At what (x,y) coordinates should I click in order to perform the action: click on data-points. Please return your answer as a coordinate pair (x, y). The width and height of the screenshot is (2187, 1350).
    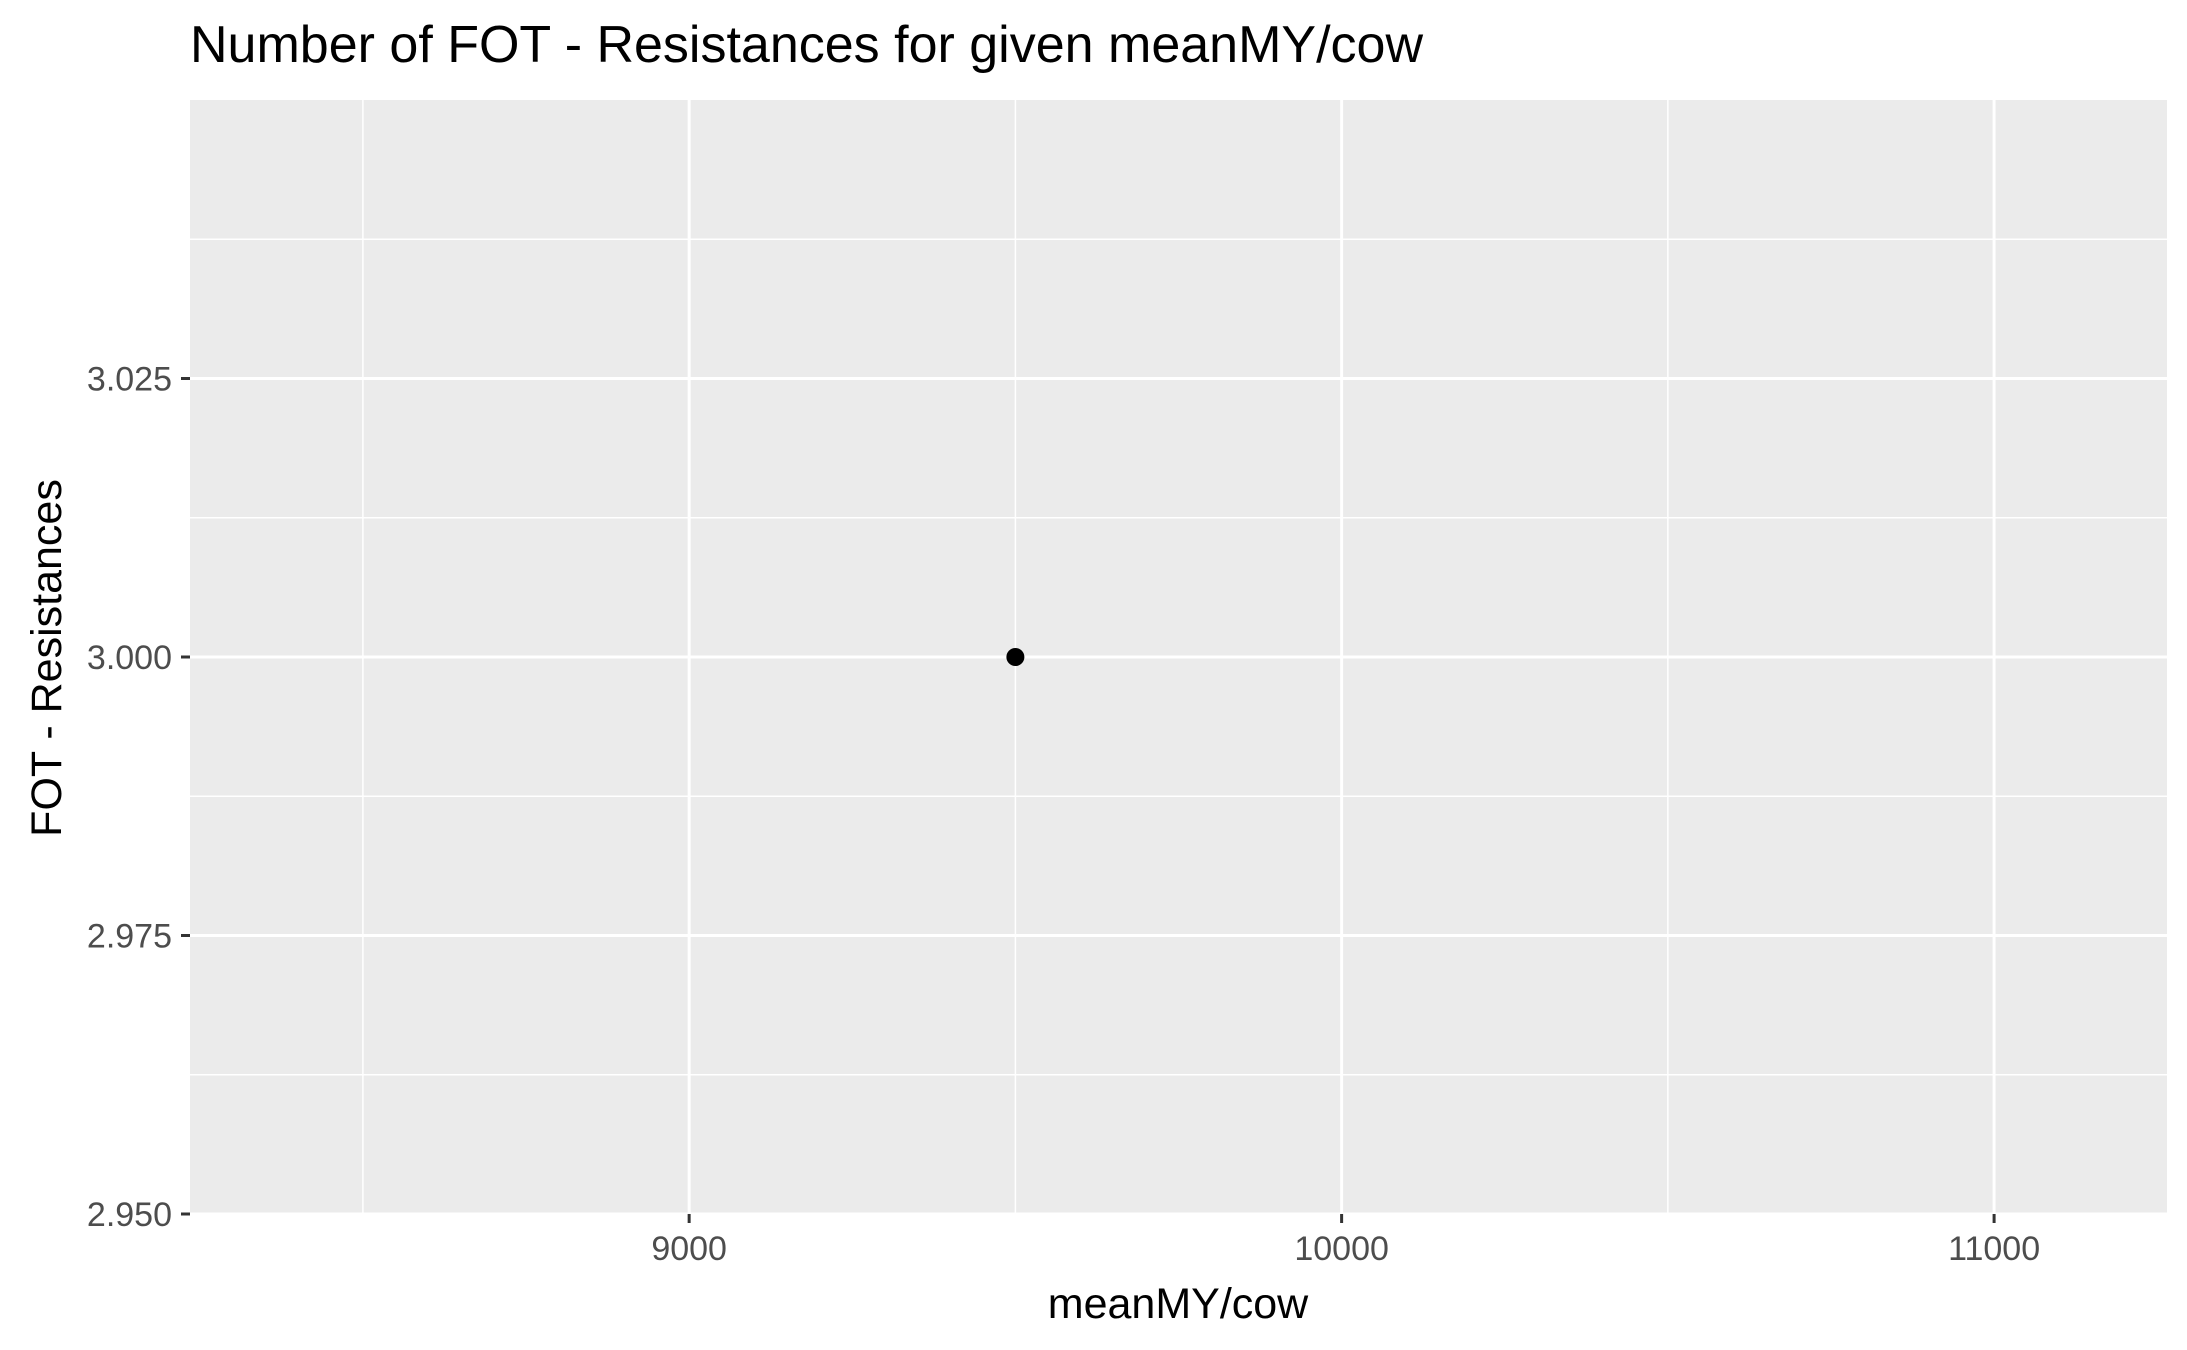
    Looking at the image, I should click on (1015, 657).